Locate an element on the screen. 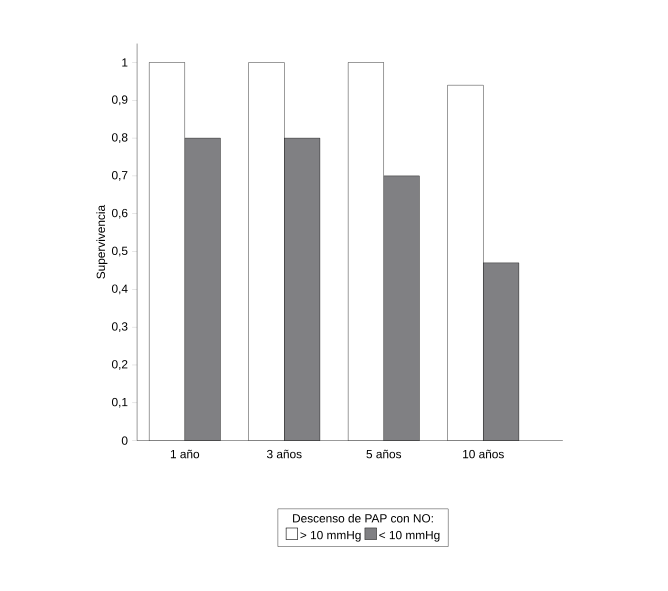 The width and height of the screenshot is (668, 591). x-tick-label: 5 años is located at coordinates (384, 454).